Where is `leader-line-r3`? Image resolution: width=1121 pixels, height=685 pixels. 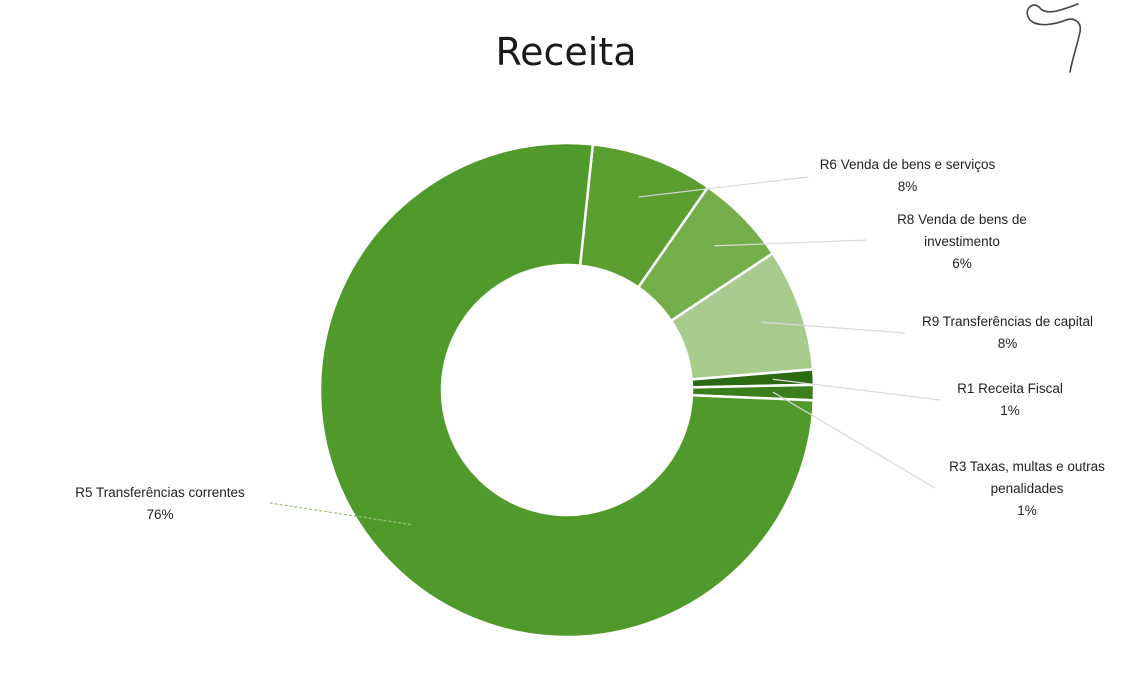 leader-line-r3 is located at coordinates (854, 440).